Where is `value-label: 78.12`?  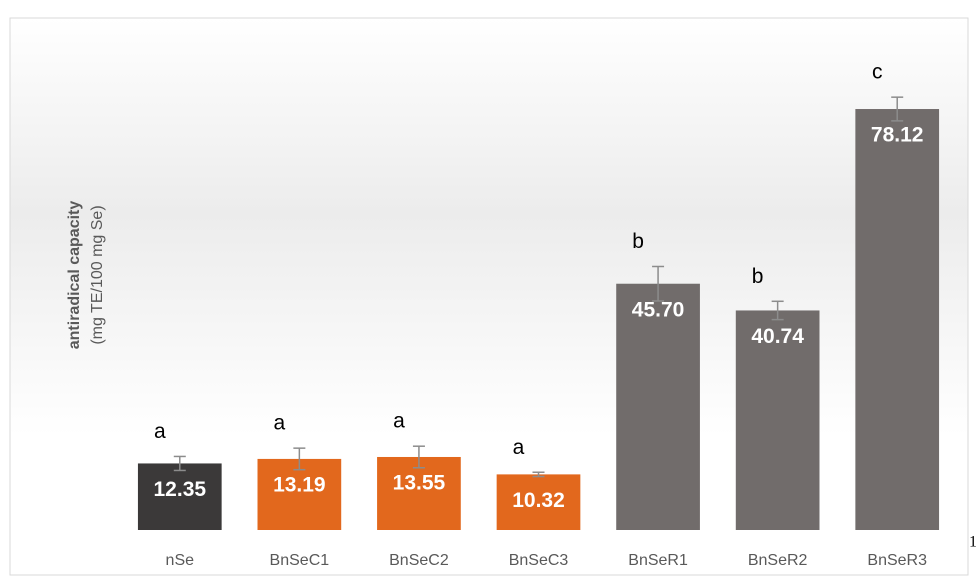 value-label: 78.12 is located at coordinates (897, 135).